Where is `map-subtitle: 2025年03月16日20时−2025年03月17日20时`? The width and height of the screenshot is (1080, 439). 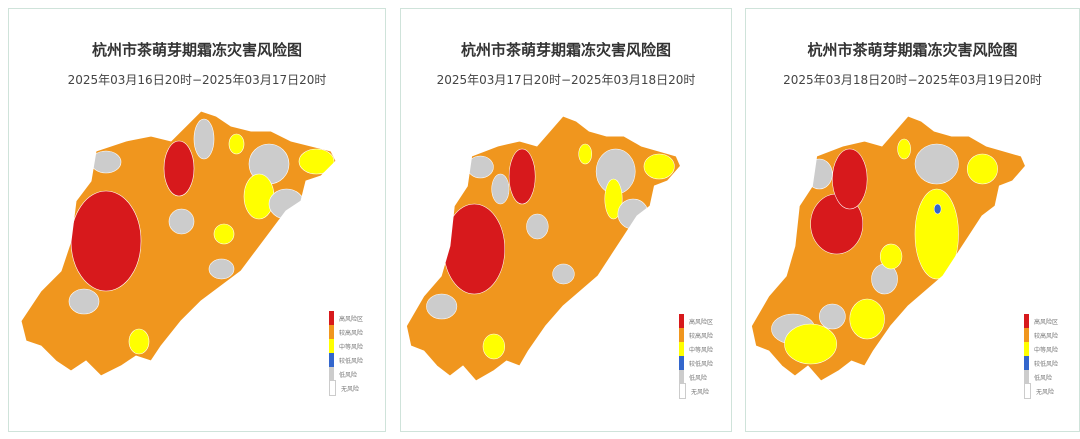
map-subtitle: 2025年03月16日20时−2025年03月17日20时 is located at coordinates (197, 80).